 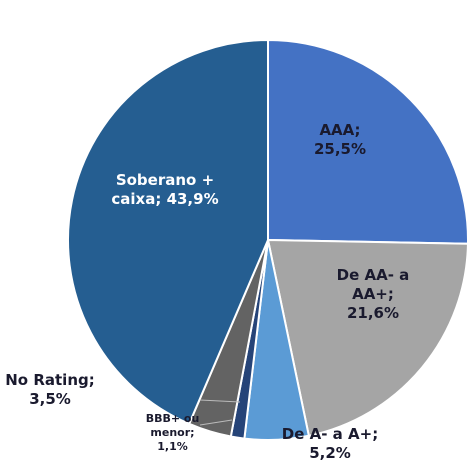 I want to click on value-label: 3,5%, so click(x=50, y=399).